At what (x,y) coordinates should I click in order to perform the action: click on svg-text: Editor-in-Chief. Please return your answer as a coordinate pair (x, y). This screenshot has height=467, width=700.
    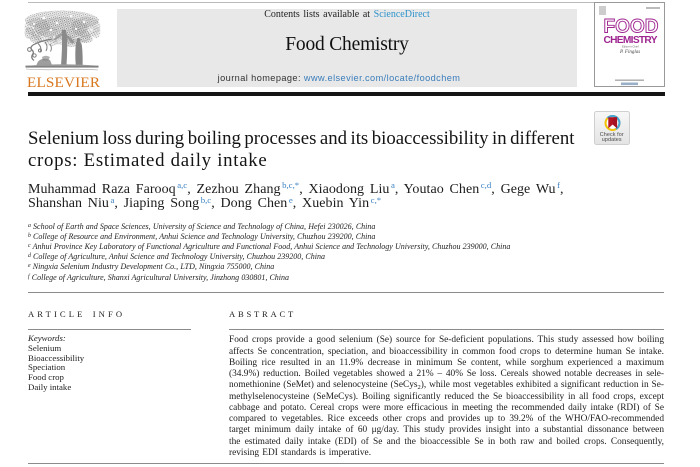
    Looking at the image, I should click on (630, 47).